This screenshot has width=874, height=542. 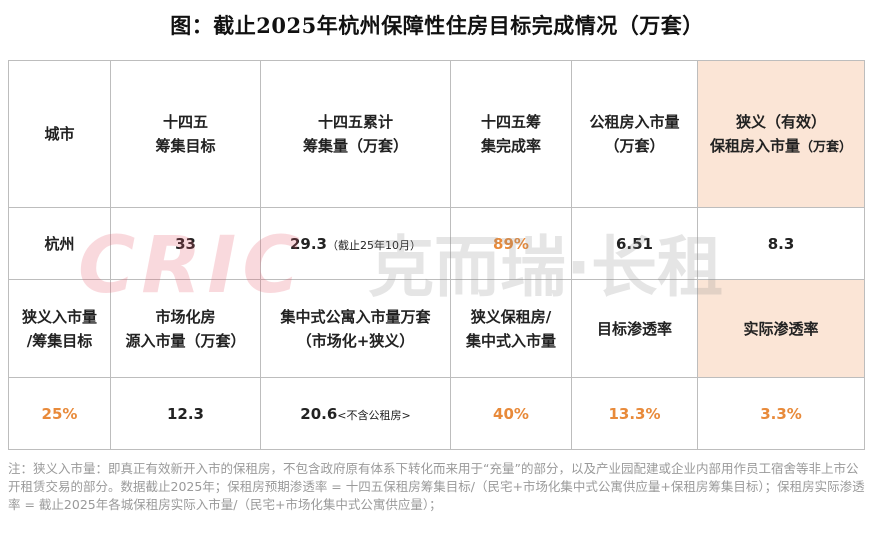 I want to click on header-city: 城市, so click(x=59, y=134).